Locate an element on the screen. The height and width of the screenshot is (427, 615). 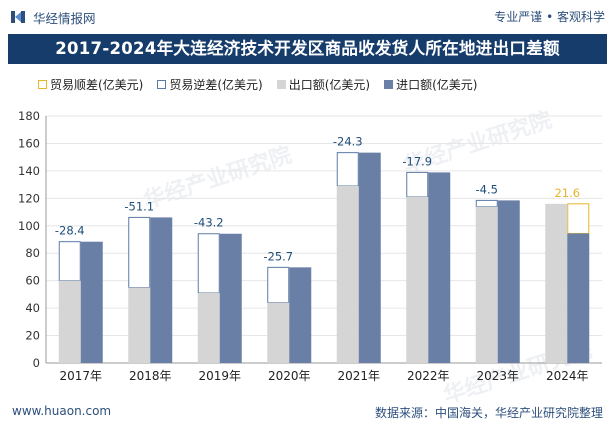
deficit-data-label: -51.1 is located at coordinates (139, 206).